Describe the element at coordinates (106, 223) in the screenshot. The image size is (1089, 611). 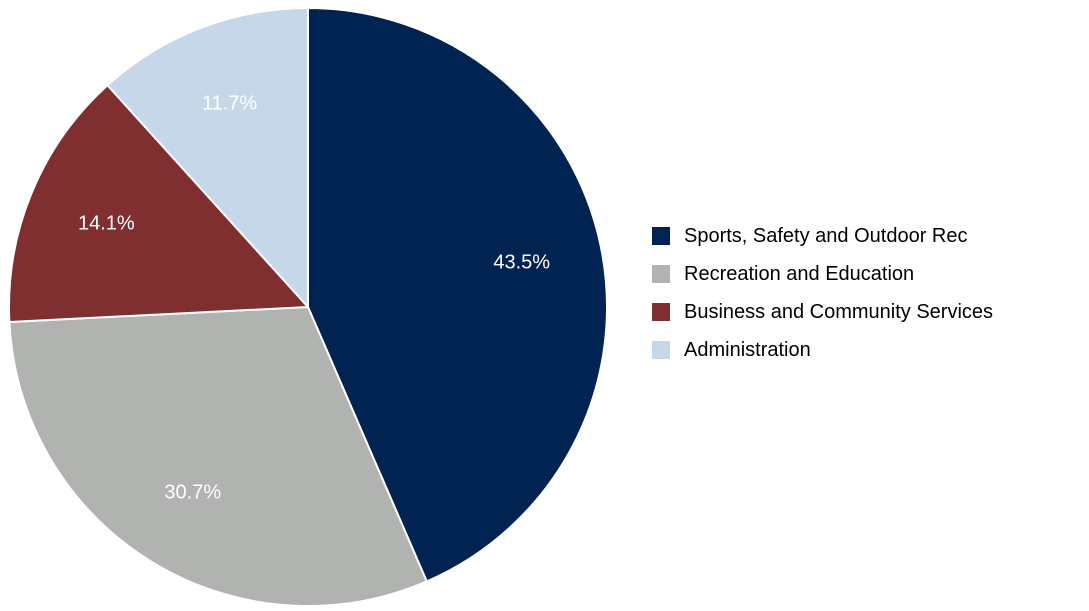
I see `data-label-business-and-community-services: 14.1%` at that location.